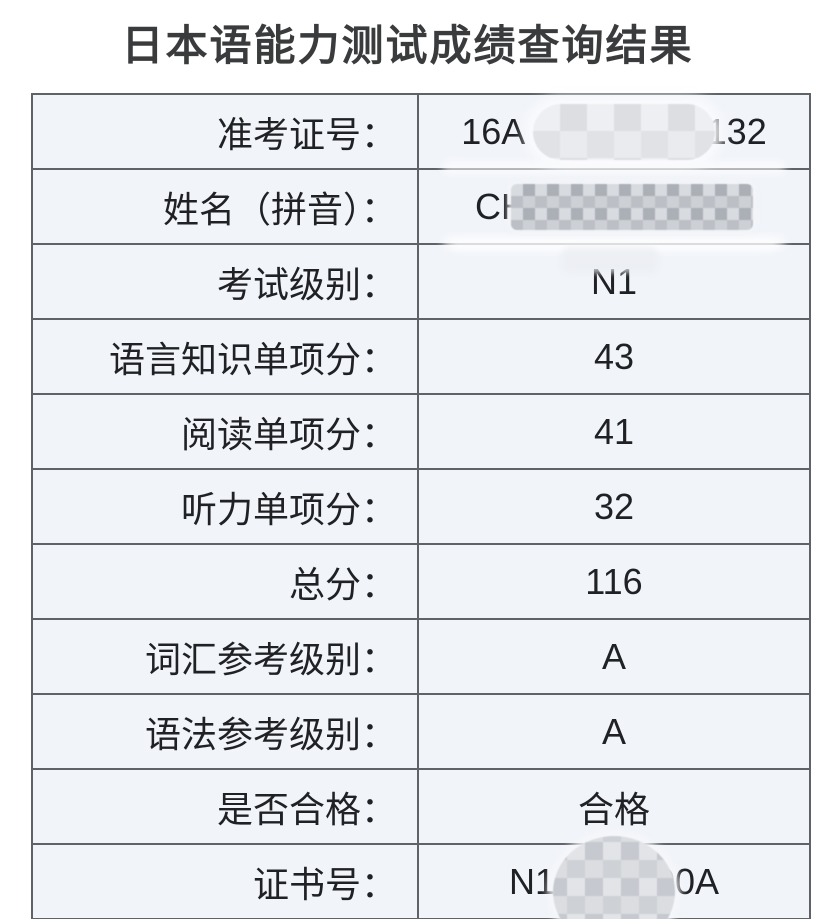 This screenshot has height=919, width=815. I want to click on total-score-value-wrap: 116, so click(614, 581).